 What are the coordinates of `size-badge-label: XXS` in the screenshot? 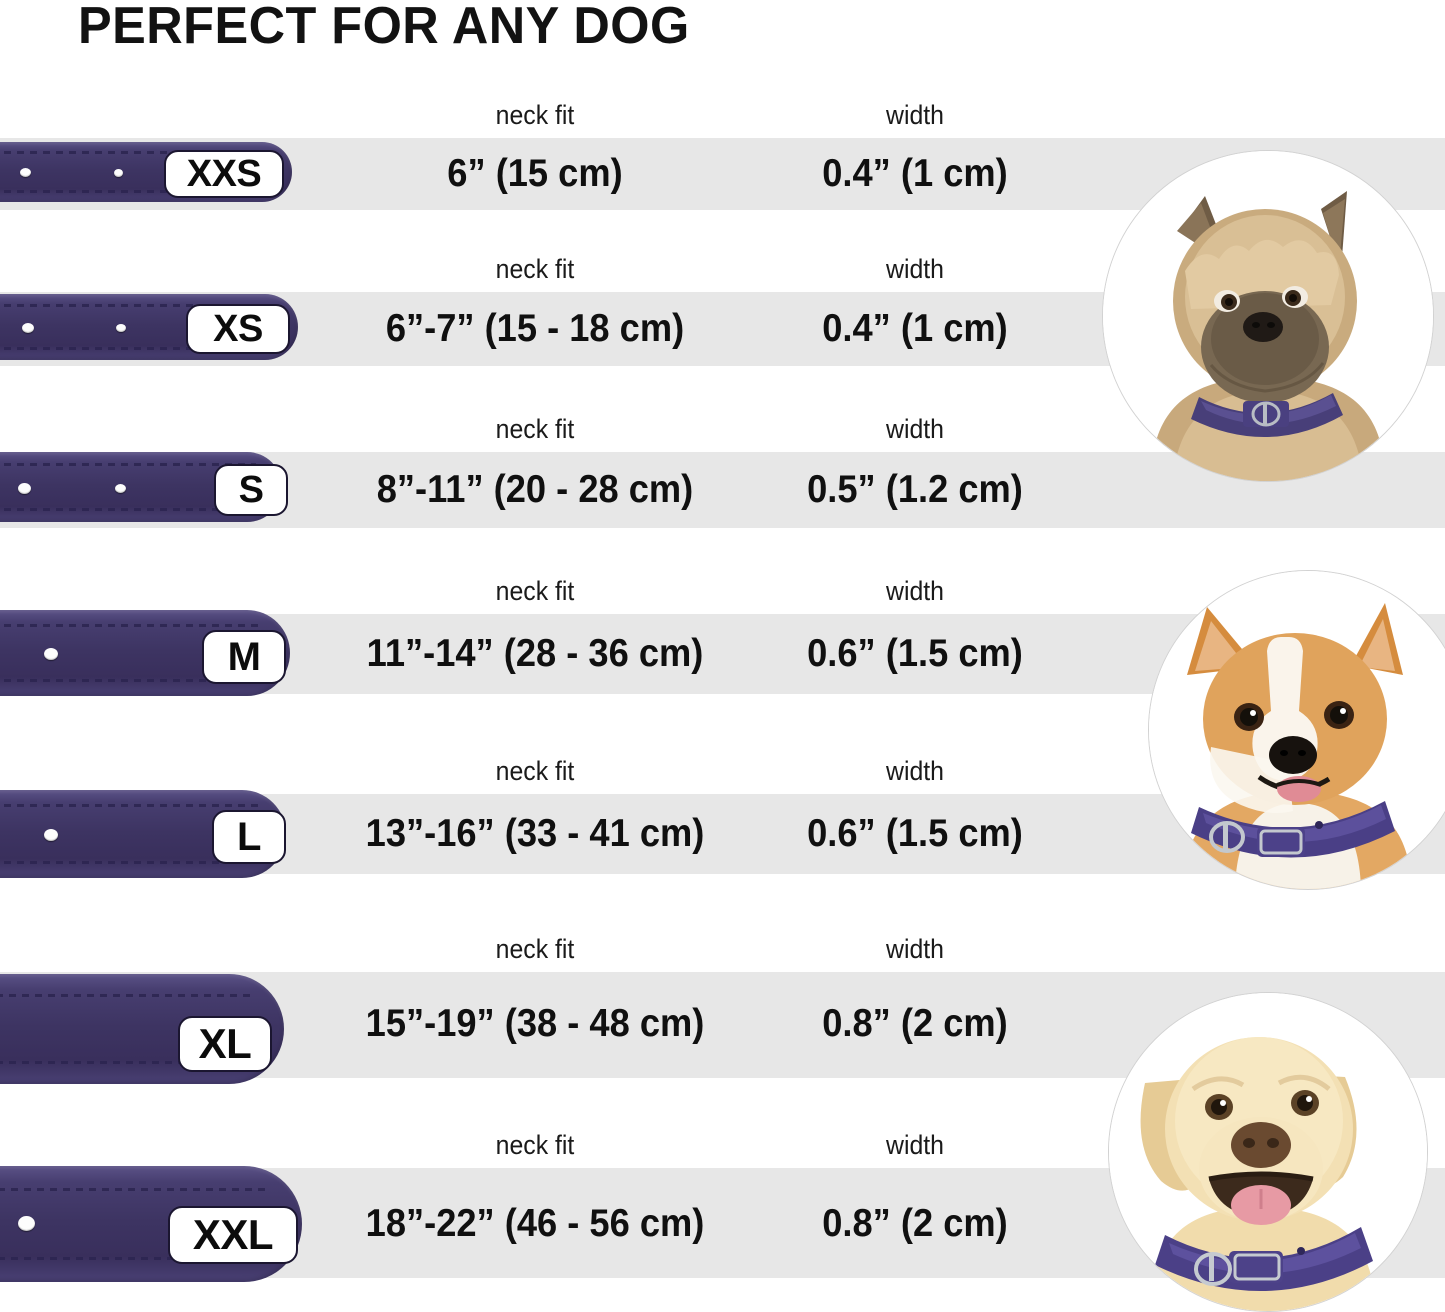 It's located at (224, 173).